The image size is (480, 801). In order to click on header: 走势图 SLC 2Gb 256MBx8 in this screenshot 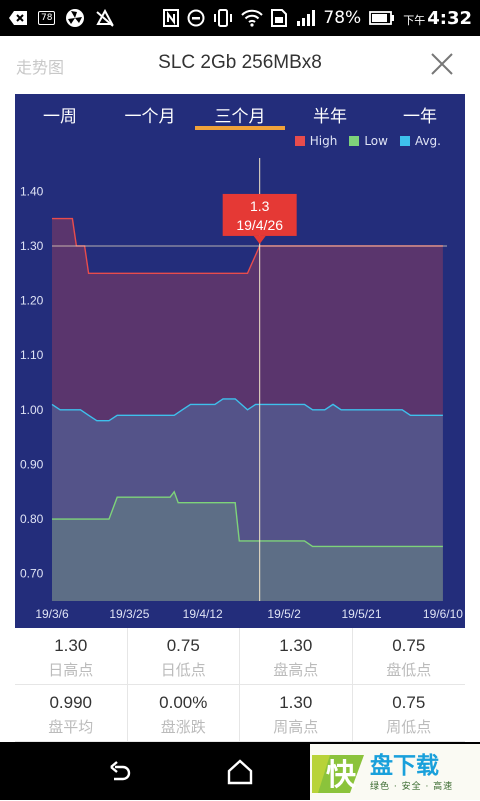, I will do `click(240, 65)`.